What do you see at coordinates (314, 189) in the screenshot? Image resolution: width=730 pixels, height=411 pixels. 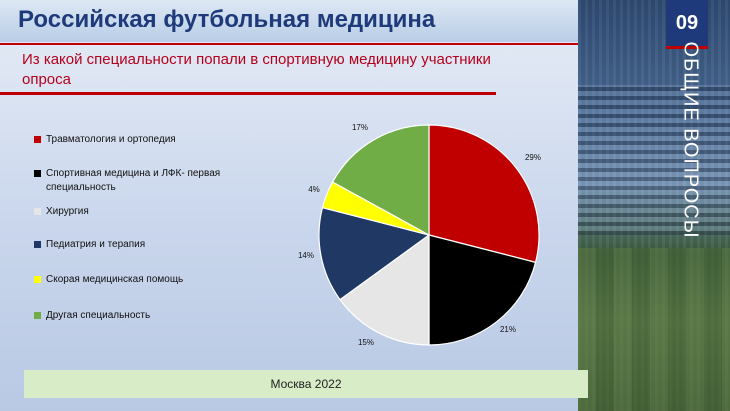 I see `data-label: 4%` at bounding box center [314, 189].